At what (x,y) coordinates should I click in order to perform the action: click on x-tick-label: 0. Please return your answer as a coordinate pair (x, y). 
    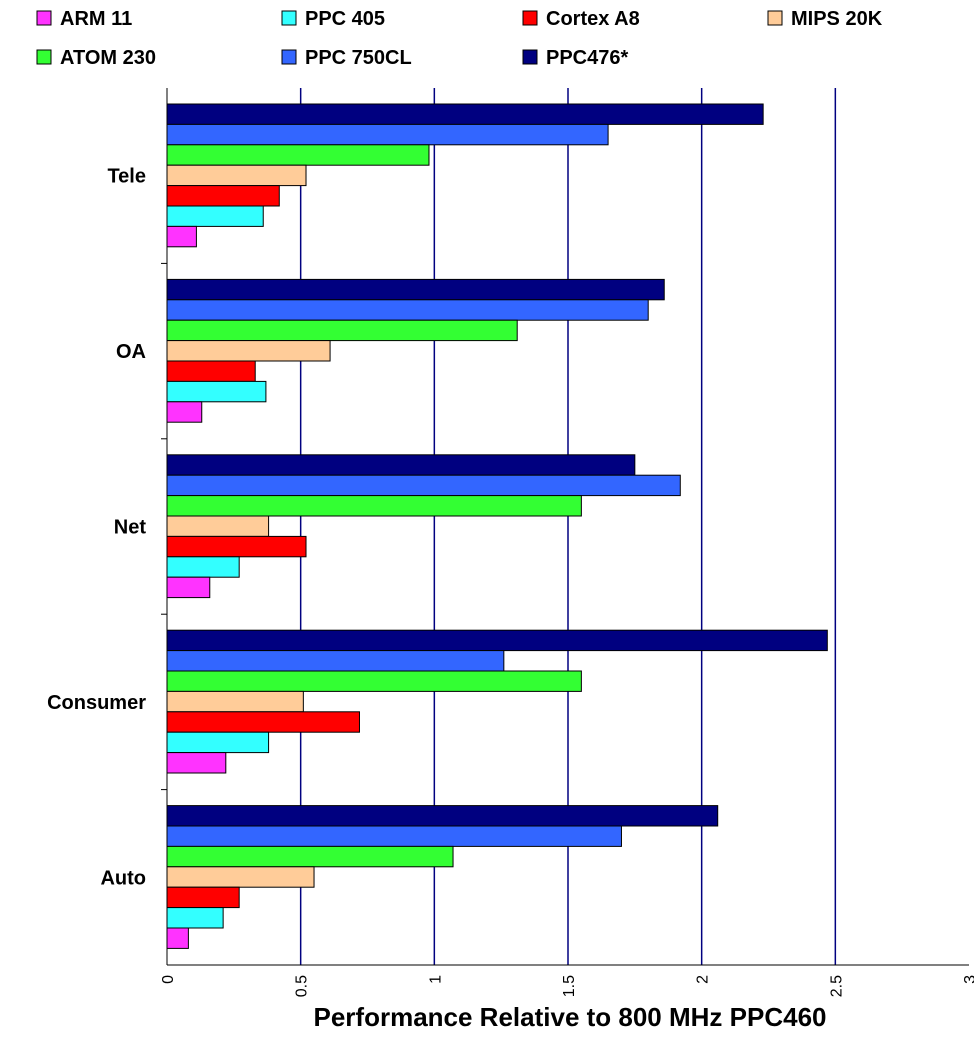
    Looking at the image, I should click on (168, 979).